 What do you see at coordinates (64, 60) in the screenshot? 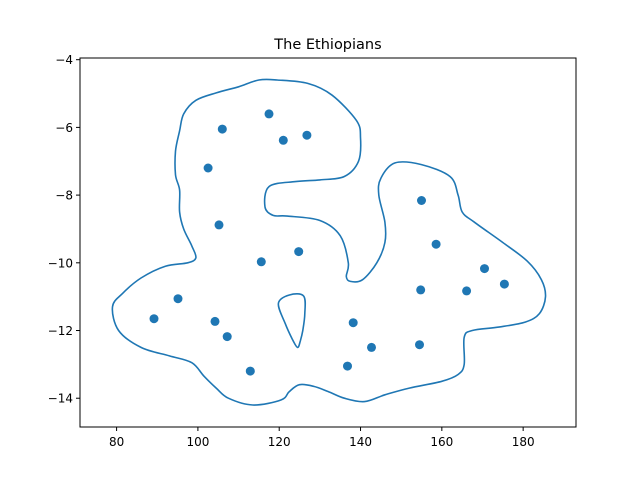
I see `y-tick-label: −4` at bounding box center [64, 60].